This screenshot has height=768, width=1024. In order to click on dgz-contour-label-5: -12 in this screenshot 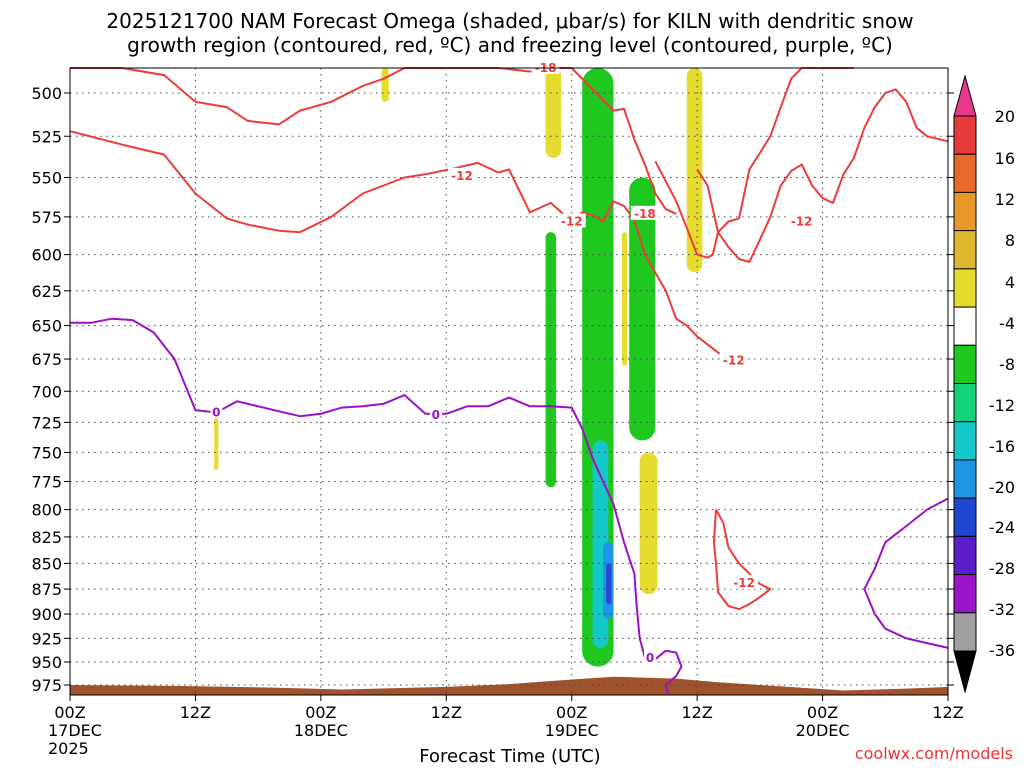, I will do `click(802, 222)`.